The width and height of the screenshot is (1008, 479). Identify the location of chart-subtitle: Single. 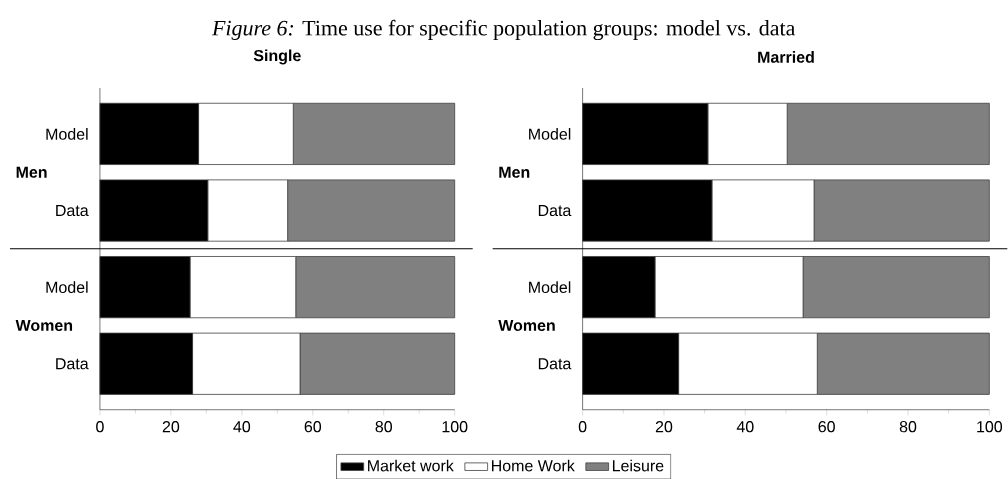
(277, 57).